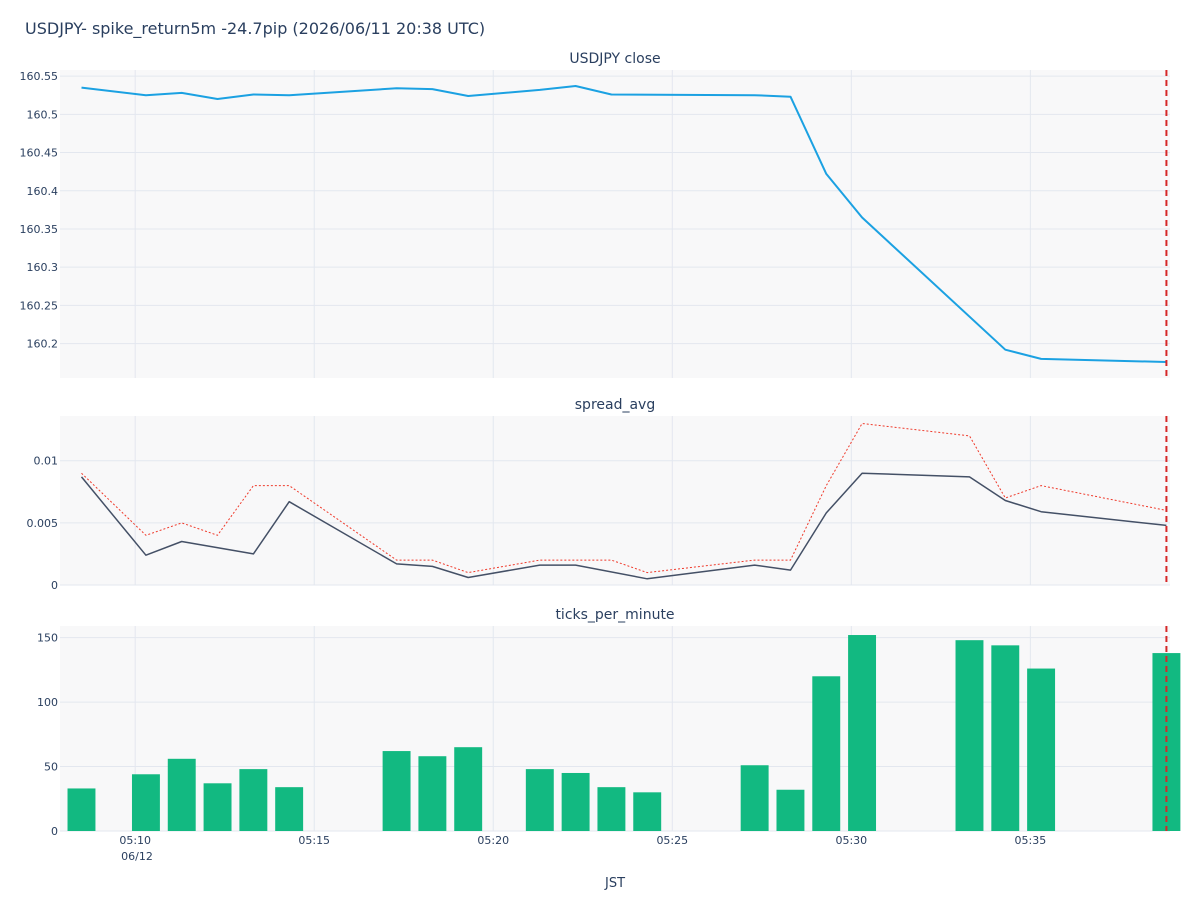 Image resolution: width=1200 pixels, height=900 pixels. Describe the element at coordinates (47, 735) in the screenshot. I see `yticks-ticks: 0 50 100 150` at that location.